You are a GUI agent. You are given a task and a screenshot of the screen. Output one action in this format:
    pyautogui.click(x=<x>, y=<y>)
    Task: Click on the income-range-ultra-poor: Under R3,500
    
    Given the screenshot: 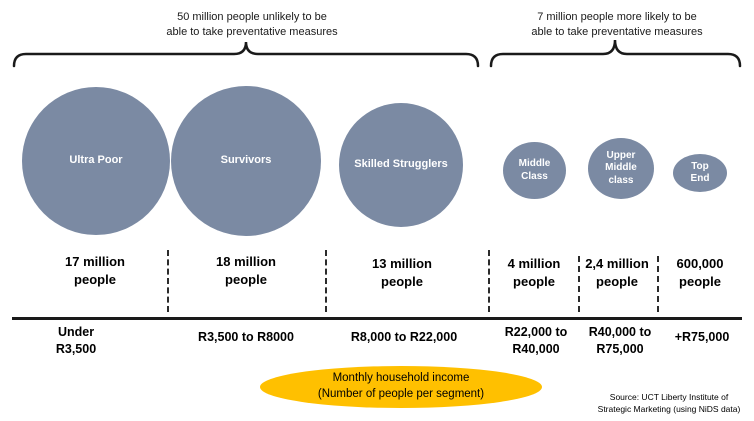 What is the action you would take?
    pyautogui.click(x=76, y=340)
    